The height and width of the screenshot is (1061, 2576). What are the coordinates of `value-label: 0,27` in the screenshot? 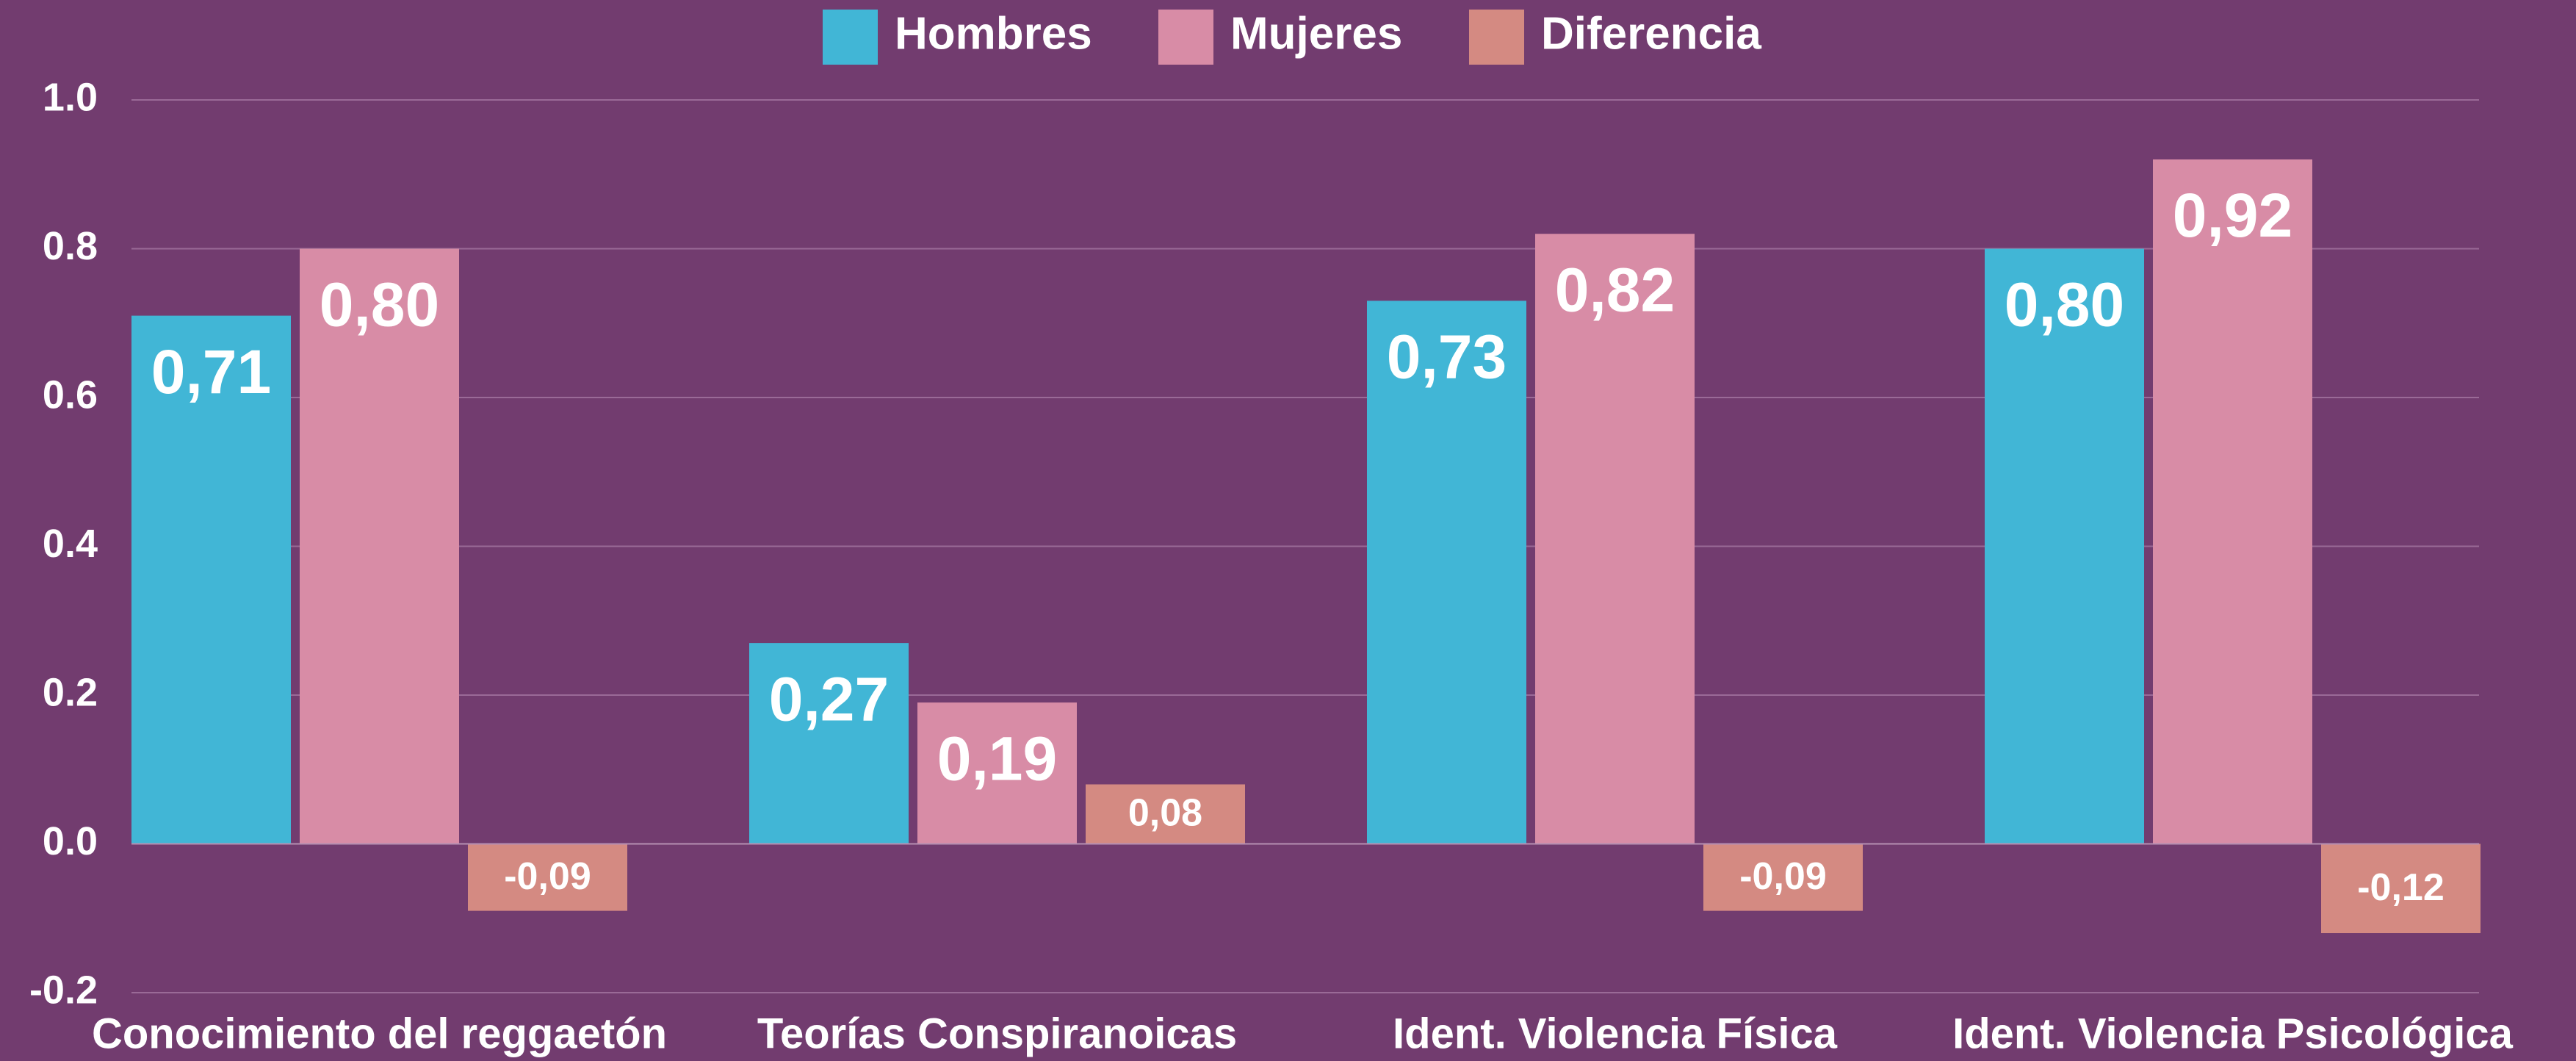 It's located at (829, 698).